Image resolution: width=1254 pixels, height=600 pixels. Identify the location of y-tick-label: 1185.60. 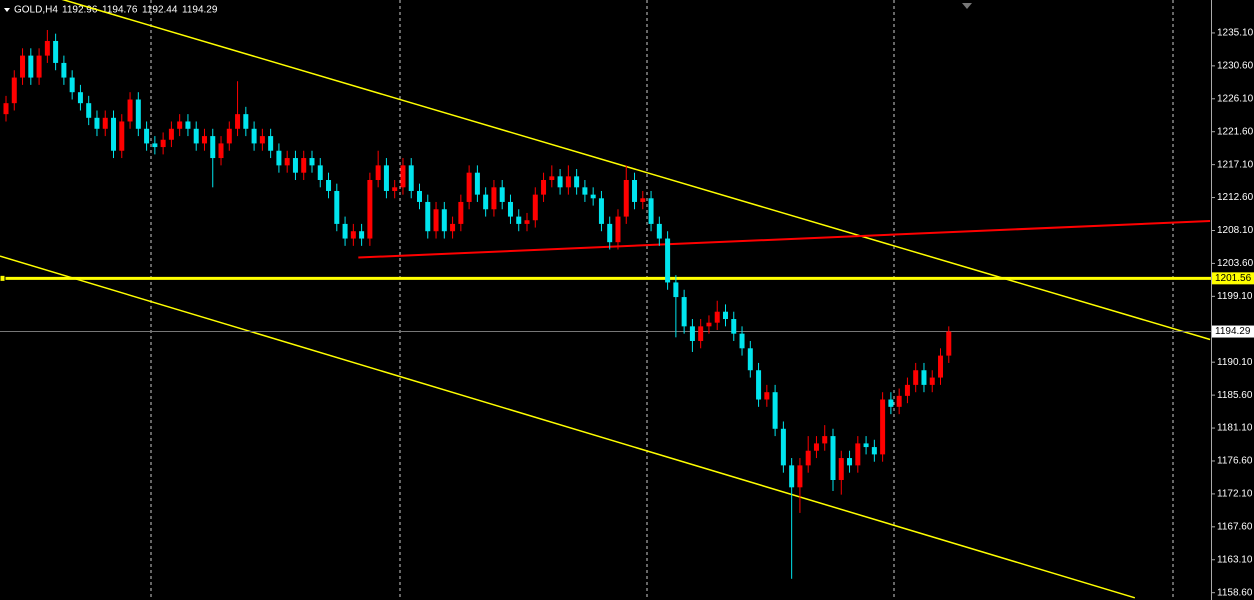
(1235, 395).